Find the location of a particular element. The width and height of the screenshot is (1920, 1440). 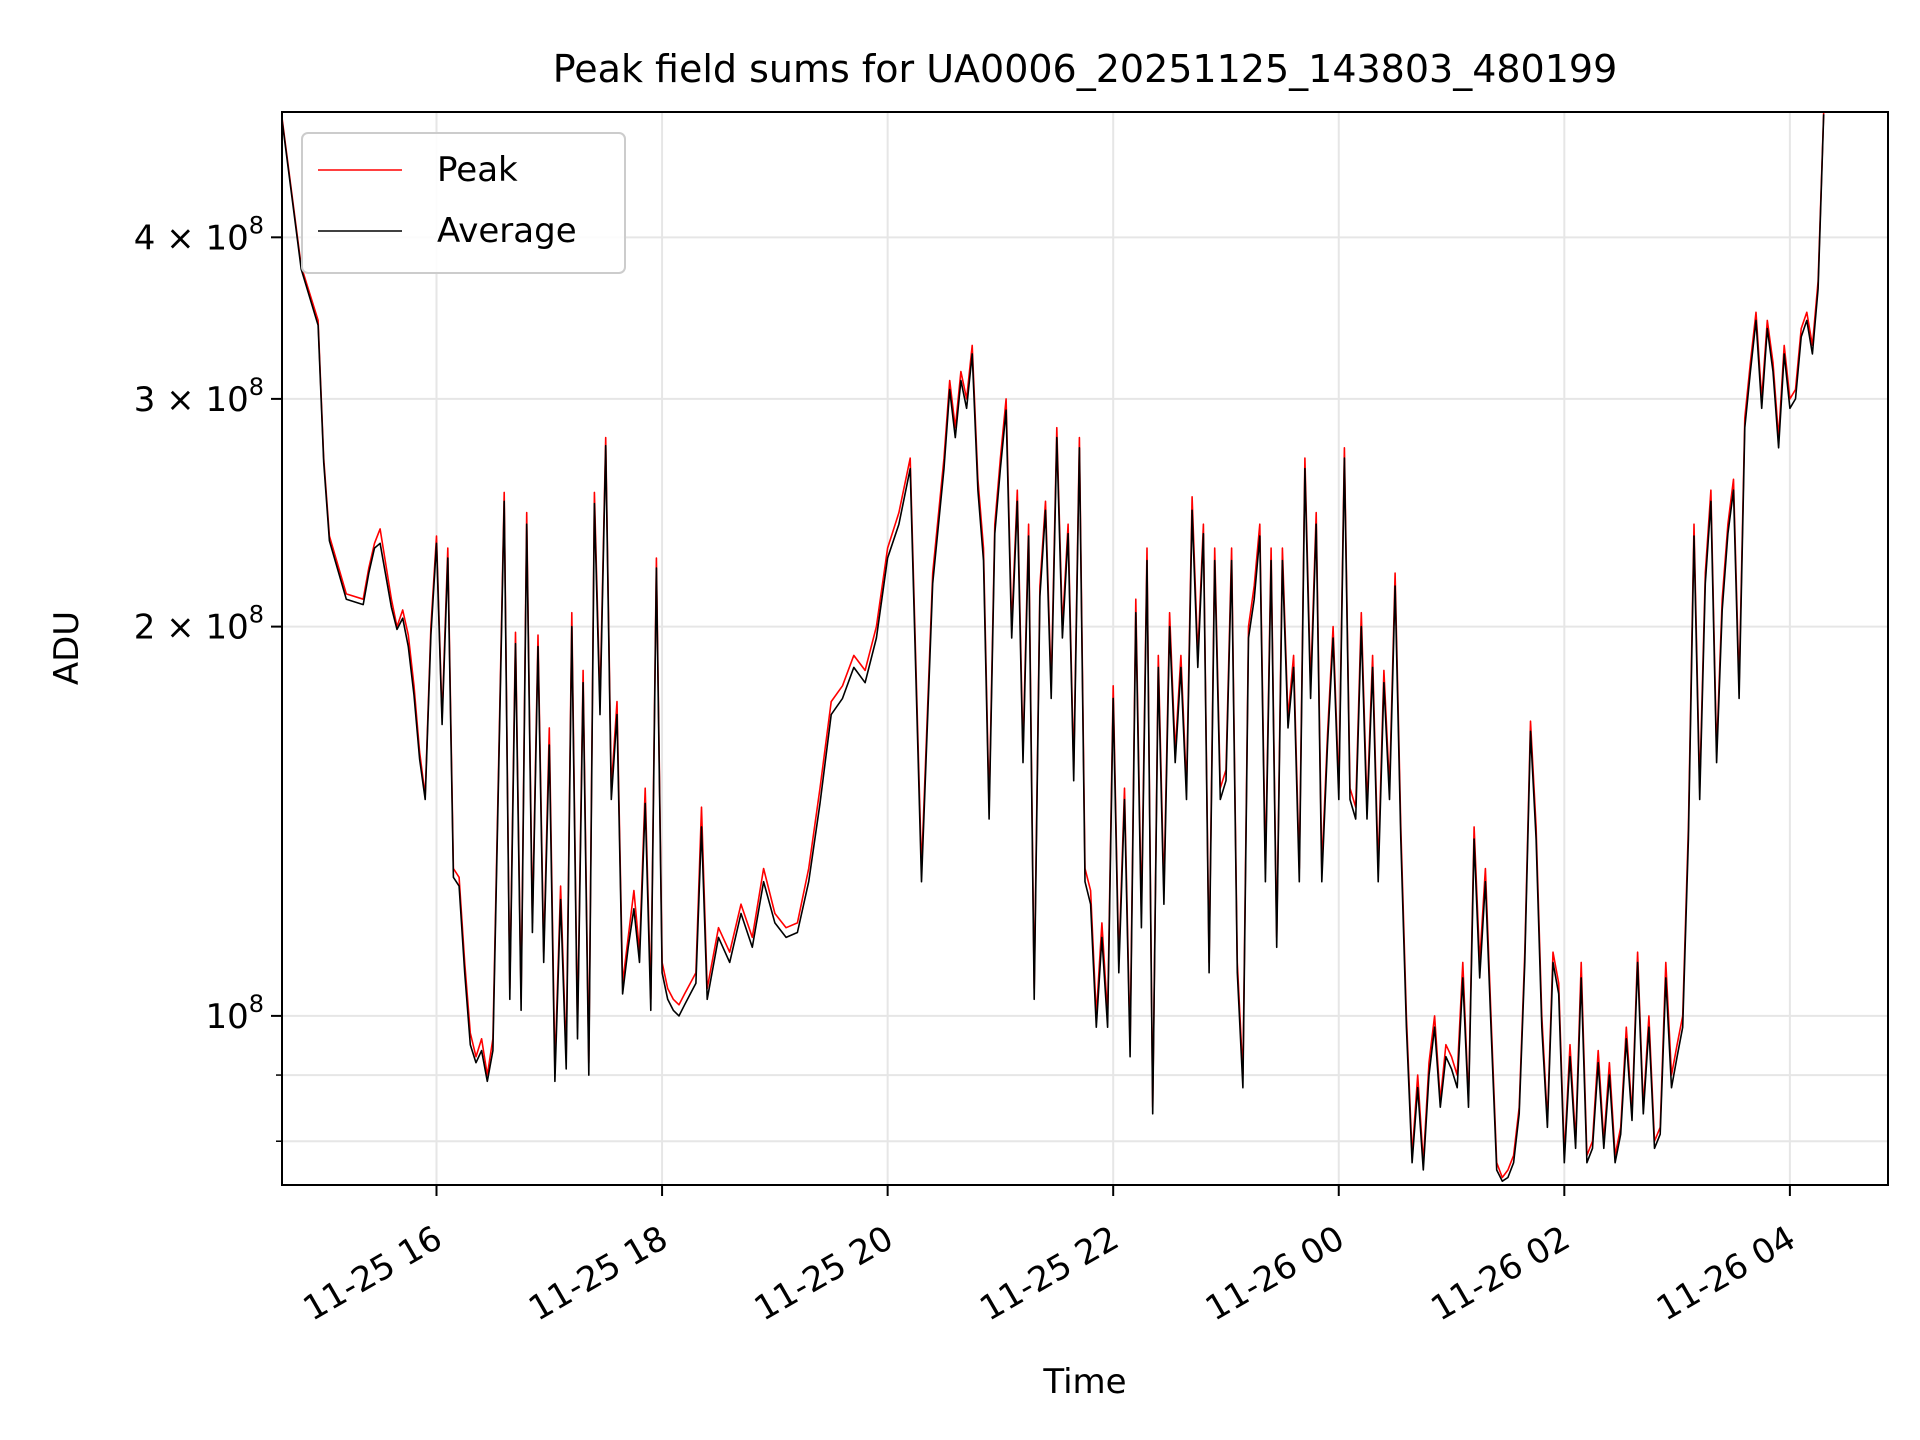

y-tick-label: 3 × 108 is located at coordinates (199, 396).